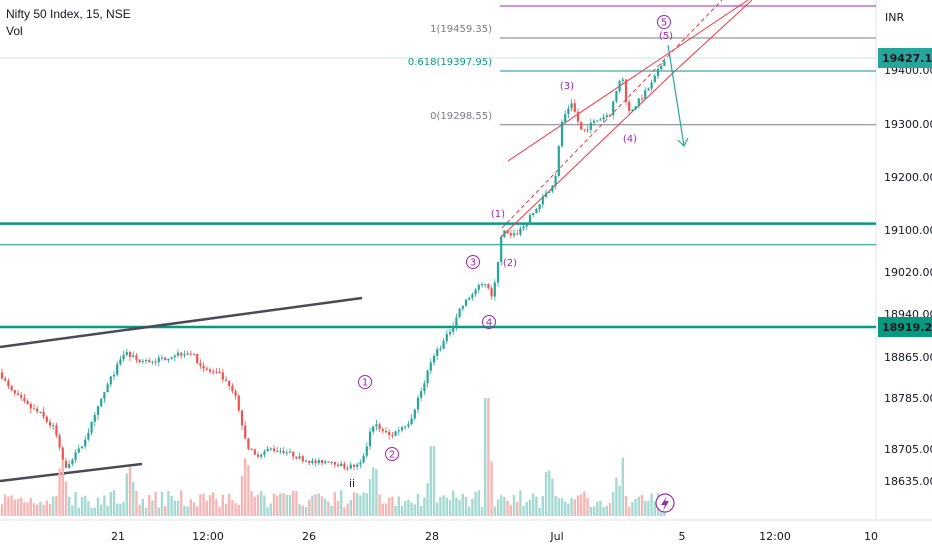  I want to click on time-axis-tick: Jul, so click(556, 536).